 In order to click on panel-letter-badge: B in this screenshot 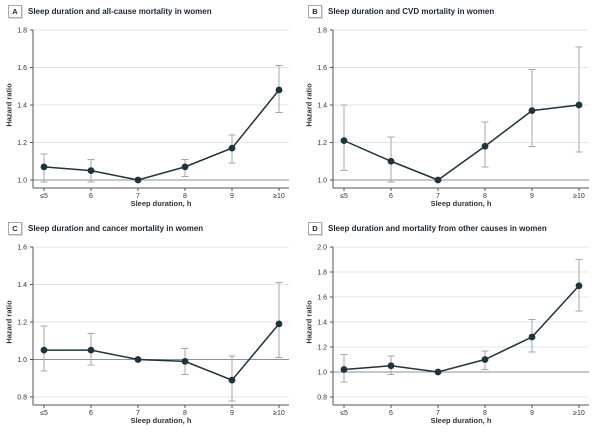, I will do `click(315, 11)`.